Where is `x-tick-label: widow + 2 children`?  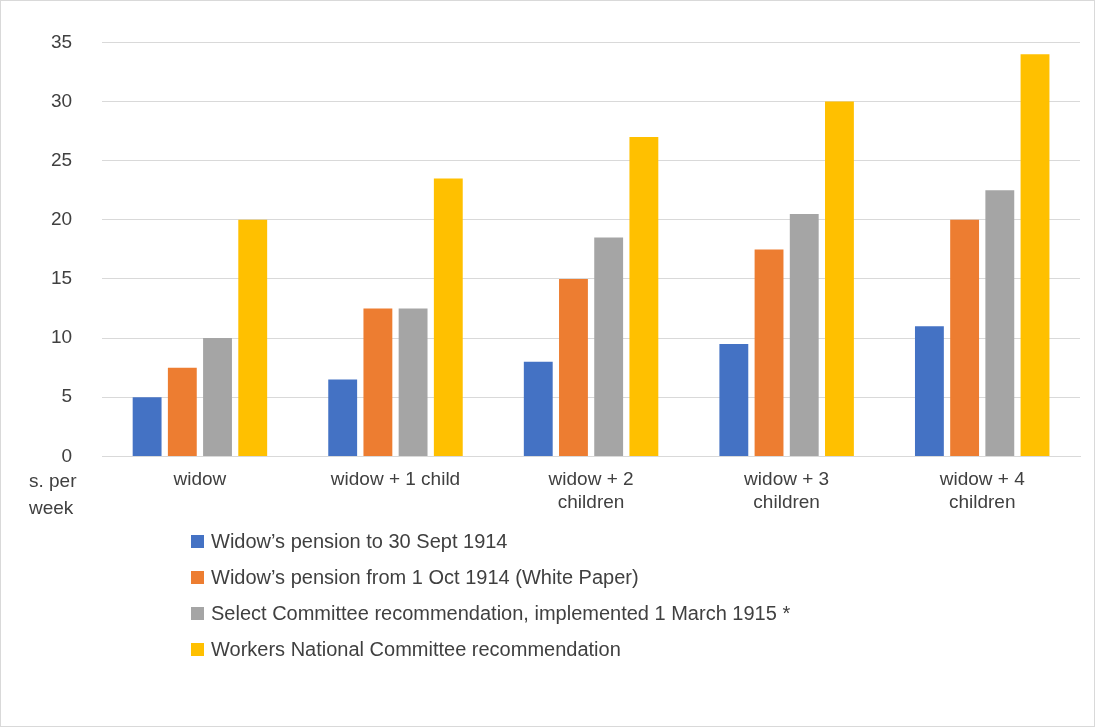 x-tick-label: widow + 2 children is located at coordinates (590, 490).